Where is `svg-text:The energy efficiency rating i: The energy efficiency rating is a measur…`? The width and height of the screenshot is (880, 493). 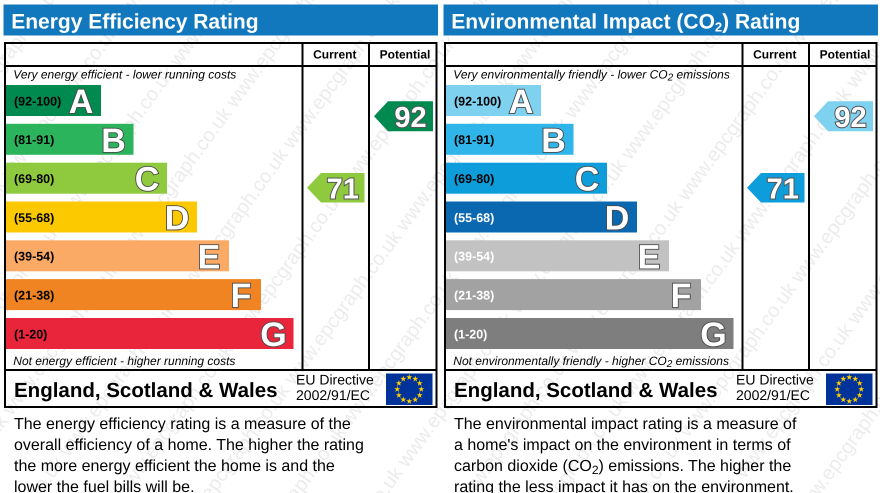
svg-text:The energy efficiency rating i: The energy efficiency rating is a measur… is located at coordinates (182, 424).